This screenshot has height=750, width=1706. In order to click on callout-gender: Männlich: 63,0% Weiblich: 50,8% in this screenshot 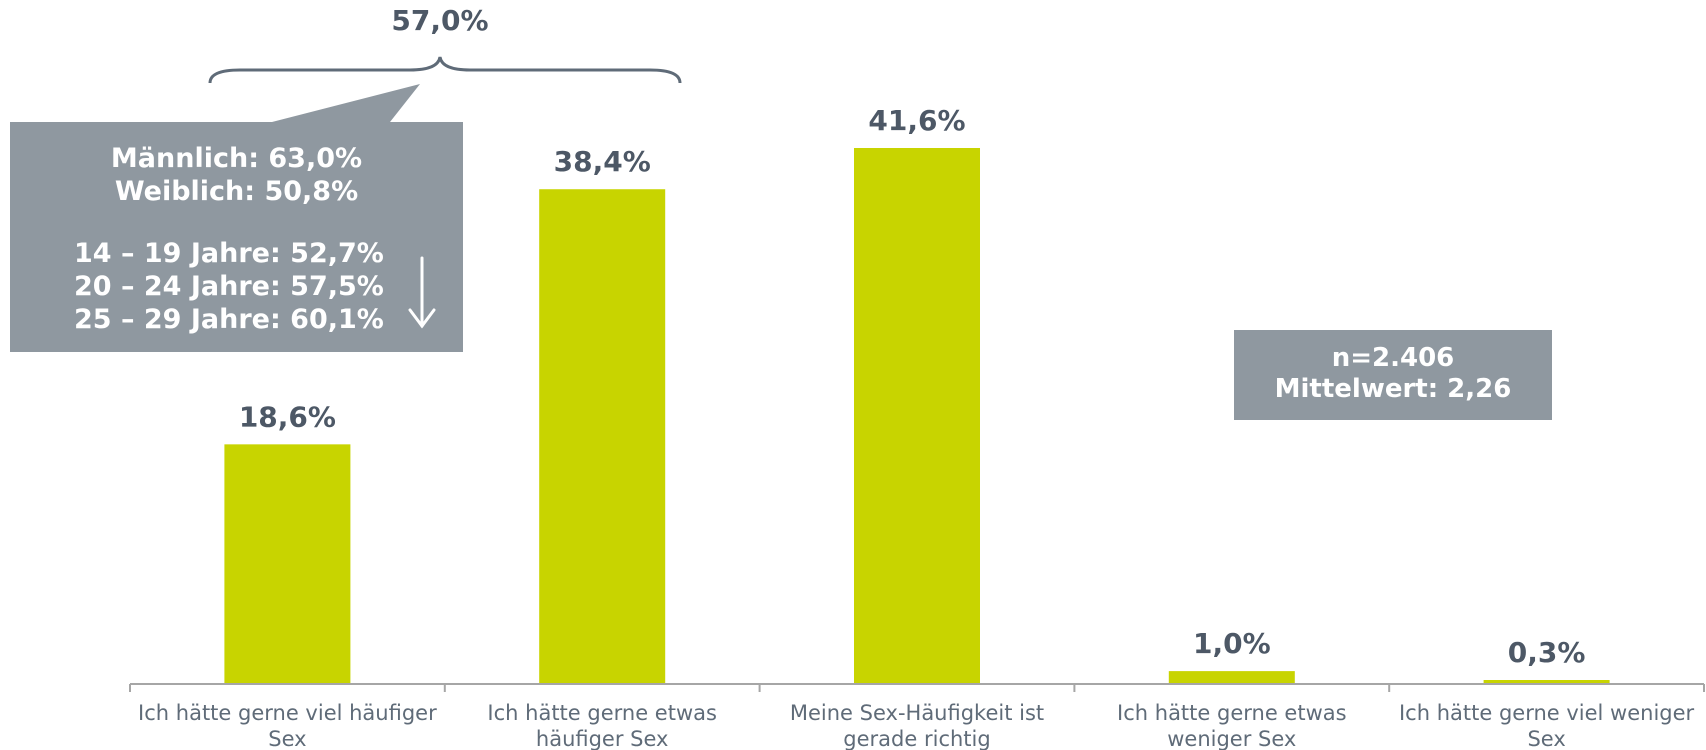, I will do `click(236, 175)`.